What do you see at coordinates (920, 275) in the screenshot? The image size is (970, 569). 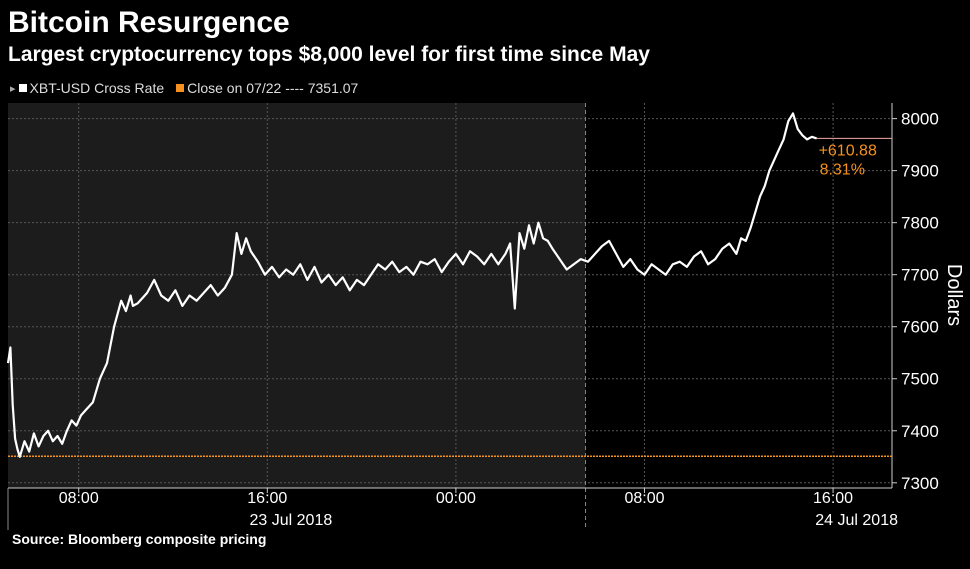 I see `y-tick-label: 7700` at bounding box center [920, 275].